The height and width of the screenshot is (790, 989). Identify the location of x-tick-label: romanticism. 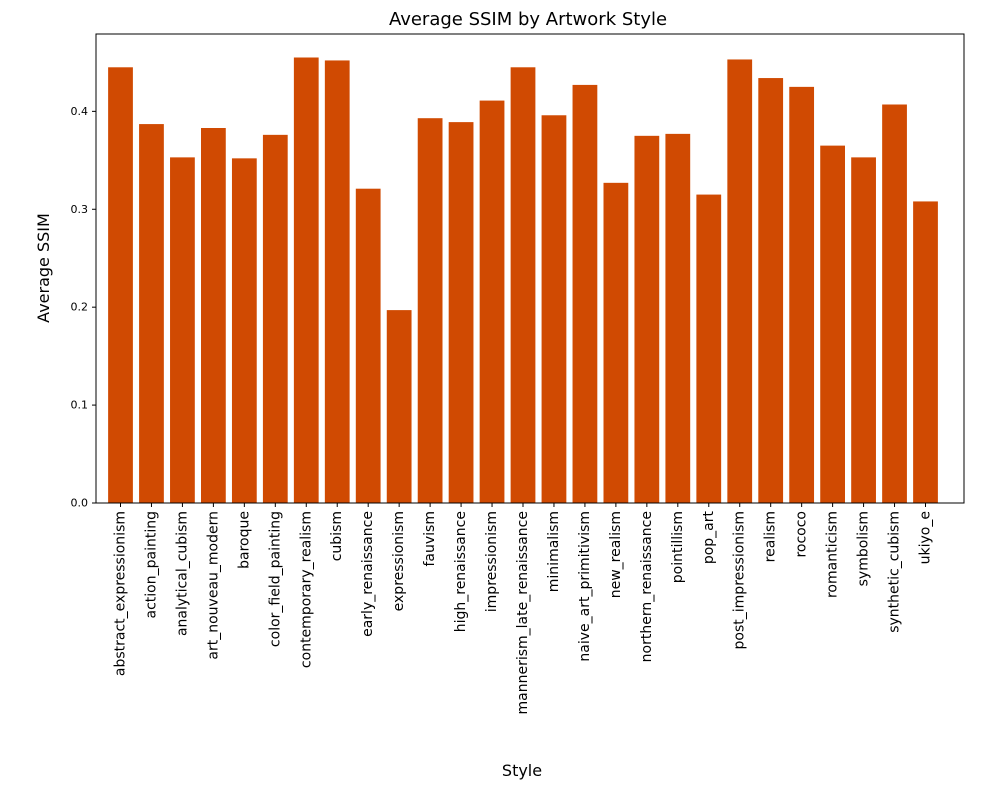
(833, 554).